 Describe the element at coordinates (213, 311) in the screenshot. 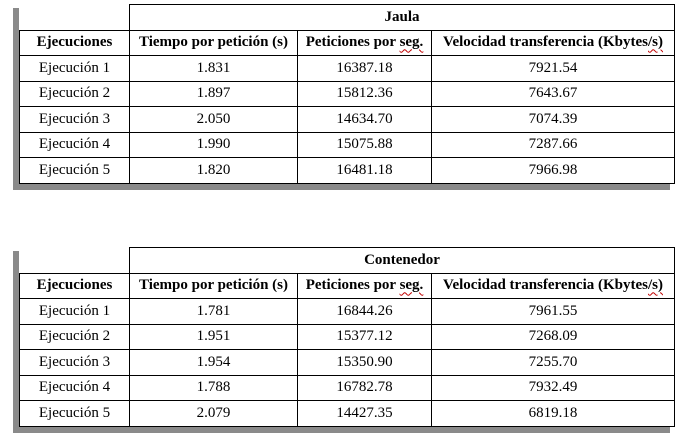

I see `cell-tiempo: 1.781` at that location.